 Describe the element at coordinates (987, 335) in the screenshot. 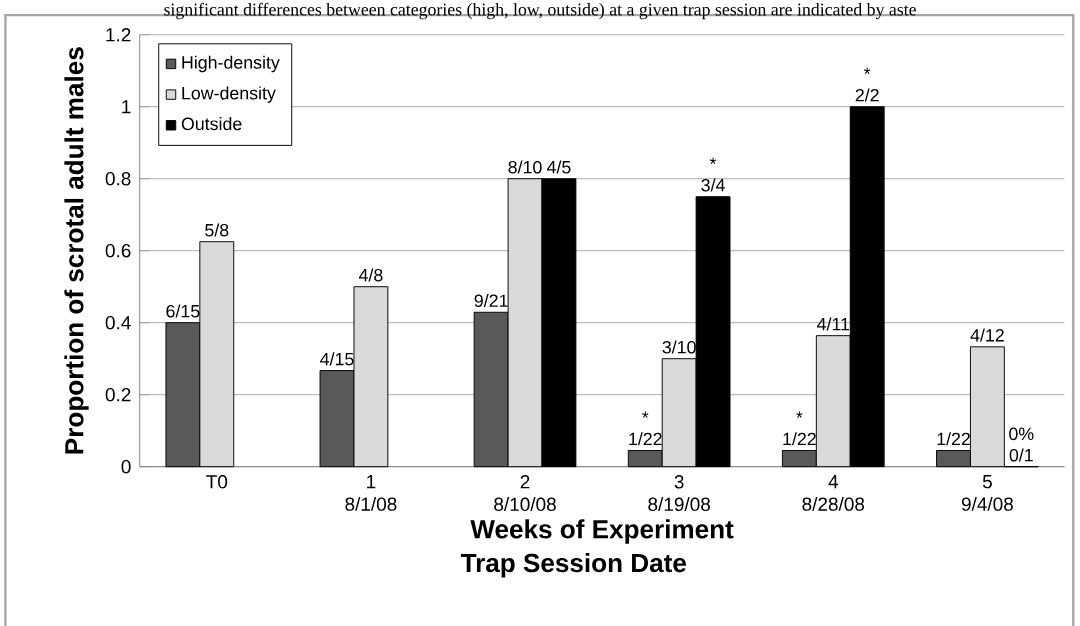

I see `data-label: 4/12` at that location.